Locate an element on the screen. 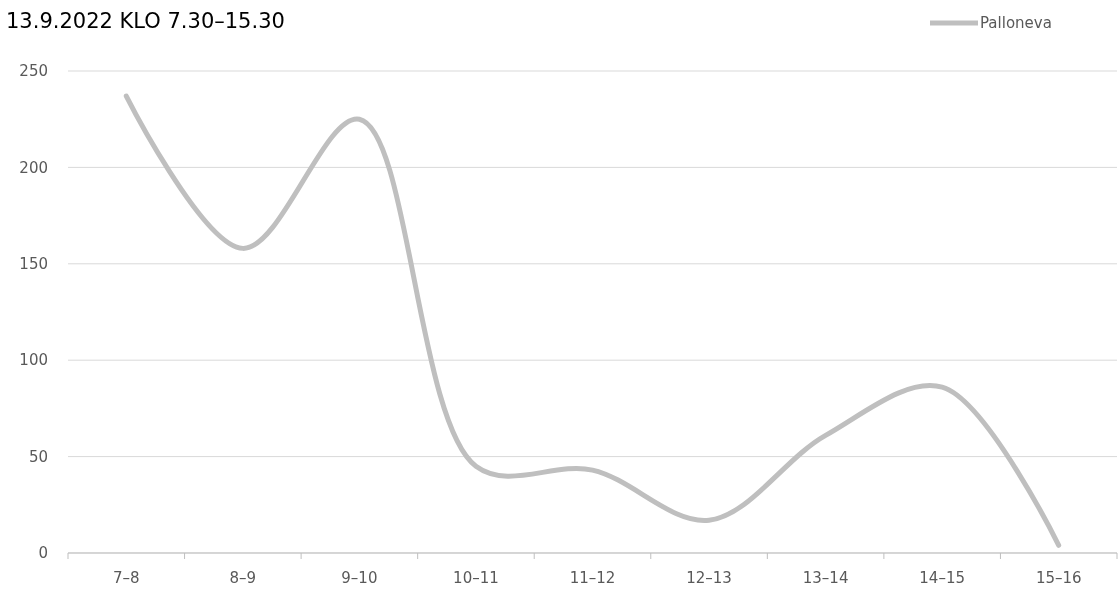 Image resolution: width=1119 pixels, height=603 pixels. x-tick-label: 9–10 is located at coordinates (359, 578).